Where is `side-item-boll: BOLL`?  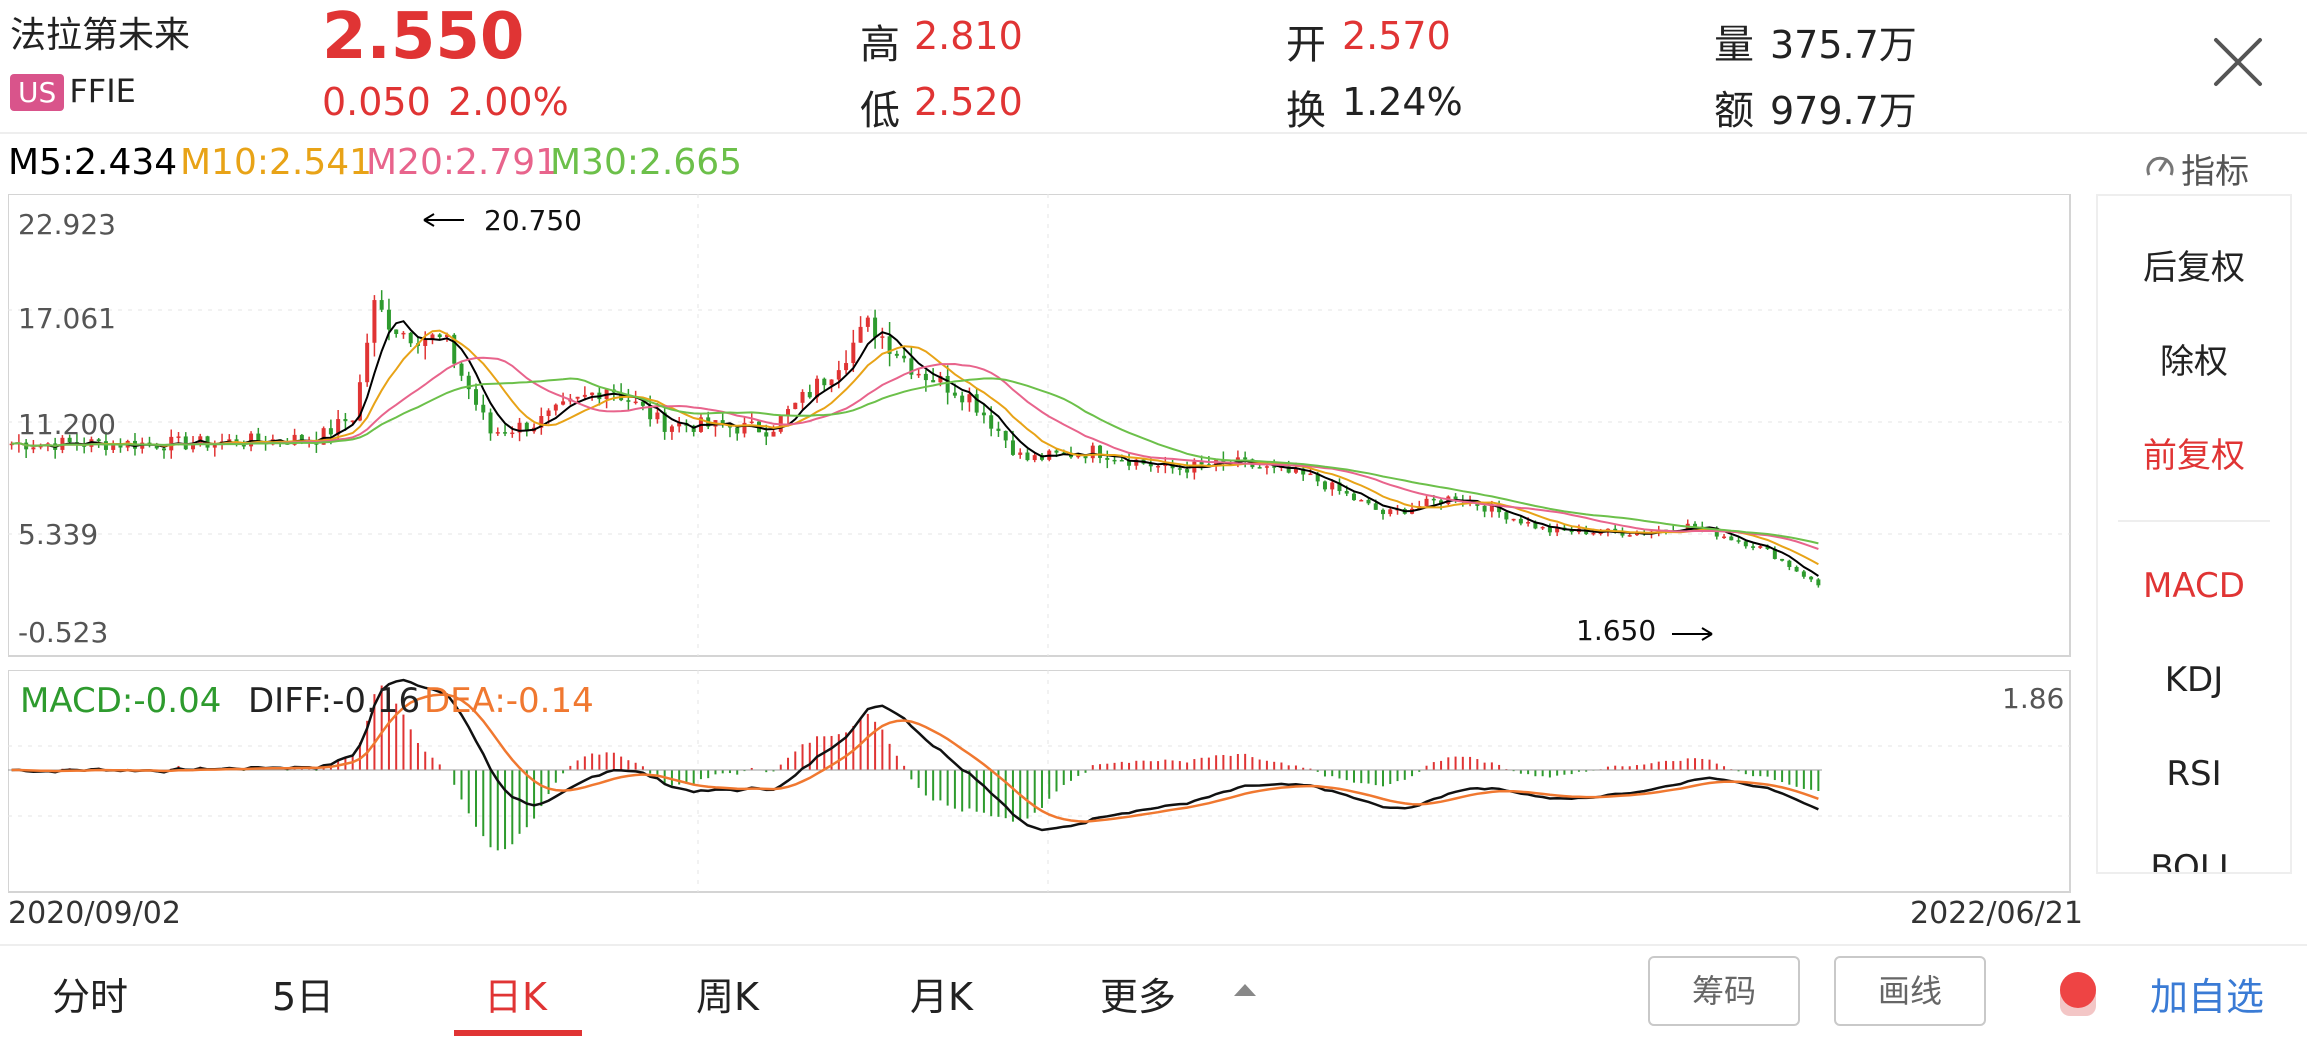 side-item-boll: BOLL is located at coordinates (2194, 861).